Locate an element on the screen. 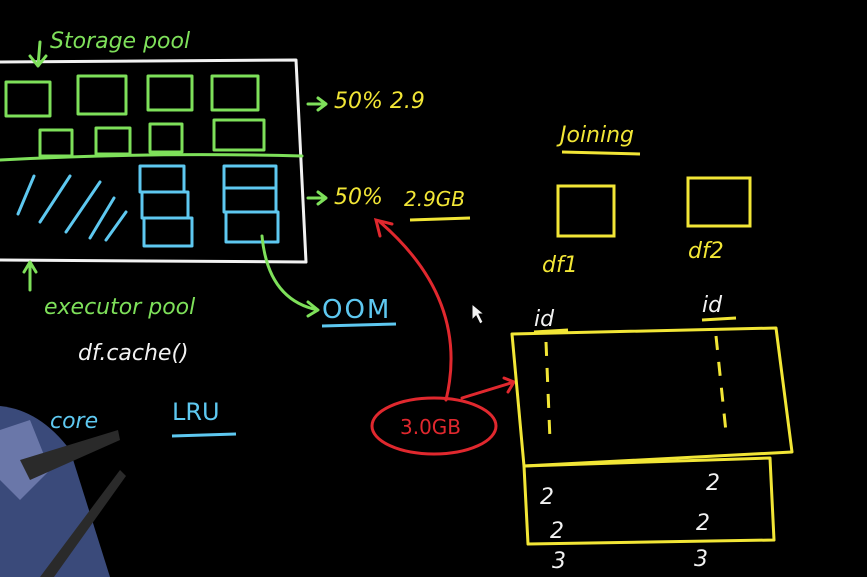  oom-arrow is located at coordinates (290, 276).